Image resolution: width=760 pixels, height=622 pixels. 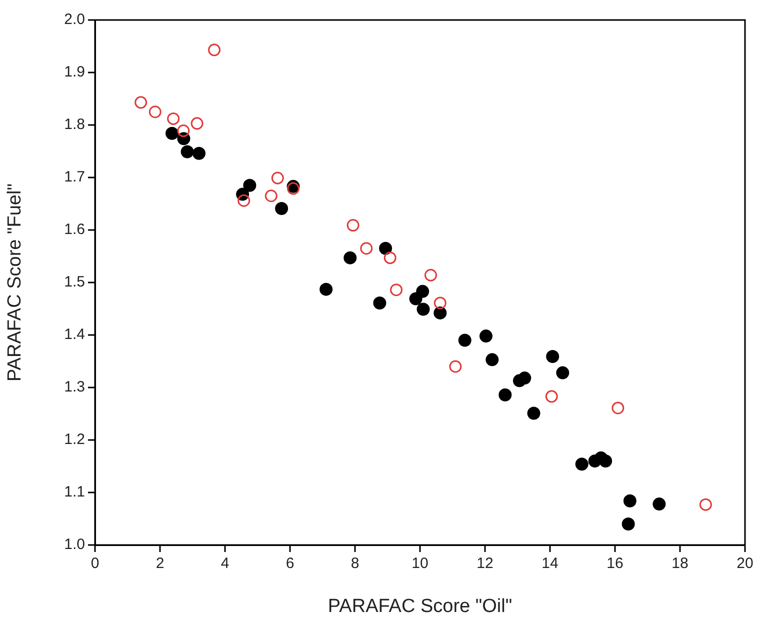 I want to click on x-tick-label: 12, so click(x=485, y=563).